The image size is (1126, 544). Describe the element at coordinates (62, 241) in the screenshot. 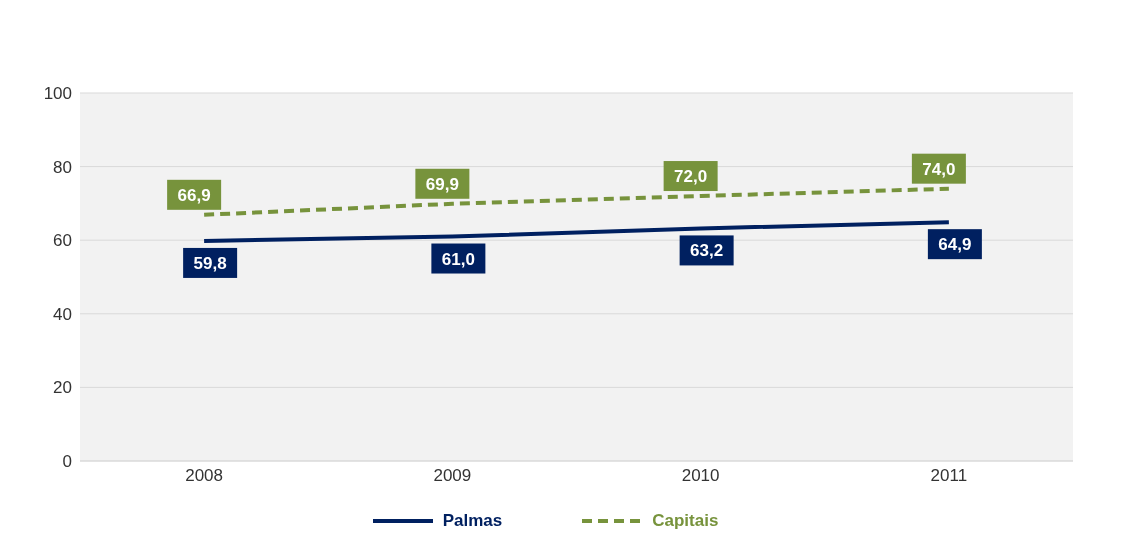

I see `y-tick-label: 60` at that location.